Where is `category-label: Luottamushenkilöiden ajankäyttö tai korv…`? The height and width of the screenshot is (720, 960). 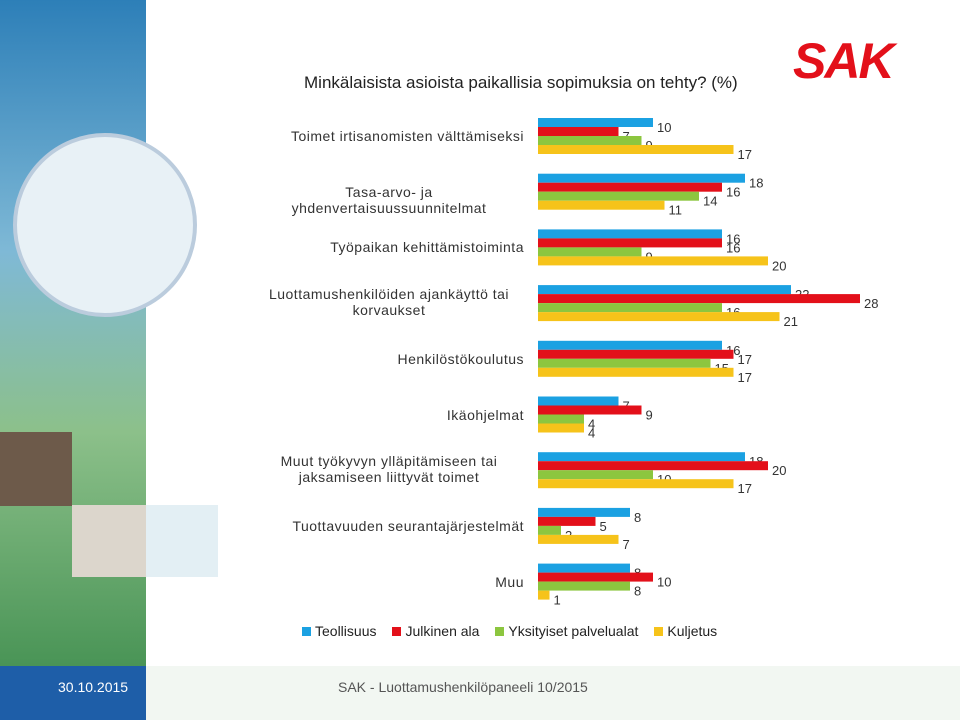
category-label: Luottamushenkilöiden ajankäyttö tai korv… is located at coordinates (374, 302).